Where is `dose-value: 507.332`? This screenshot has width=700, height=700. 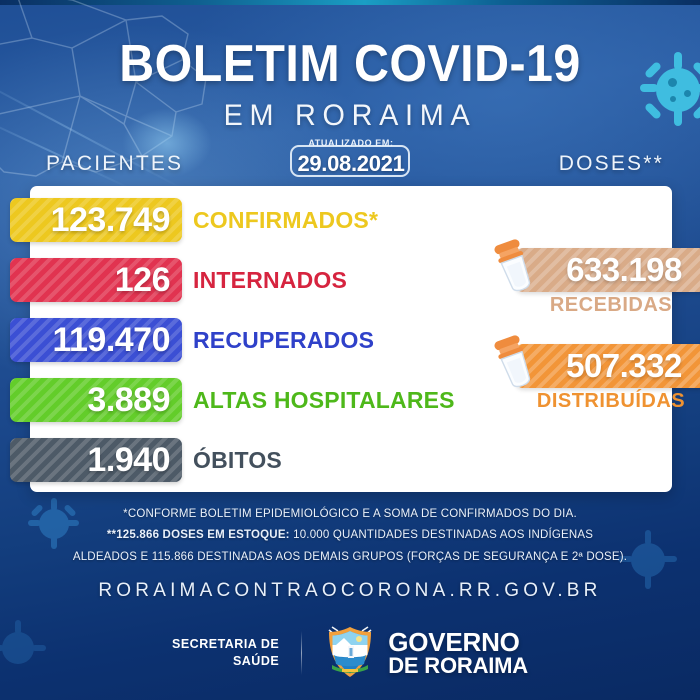 dose-value: 507.332 is located at coordinates (624, 365).